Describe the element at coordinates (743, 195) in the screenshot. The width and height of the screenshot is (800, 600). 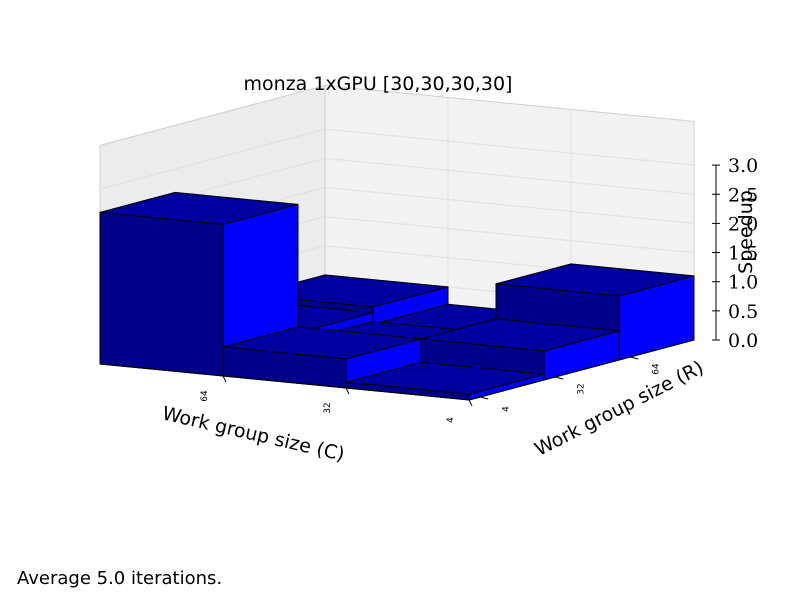
I see `z-tick-label: 2.5` at that location.